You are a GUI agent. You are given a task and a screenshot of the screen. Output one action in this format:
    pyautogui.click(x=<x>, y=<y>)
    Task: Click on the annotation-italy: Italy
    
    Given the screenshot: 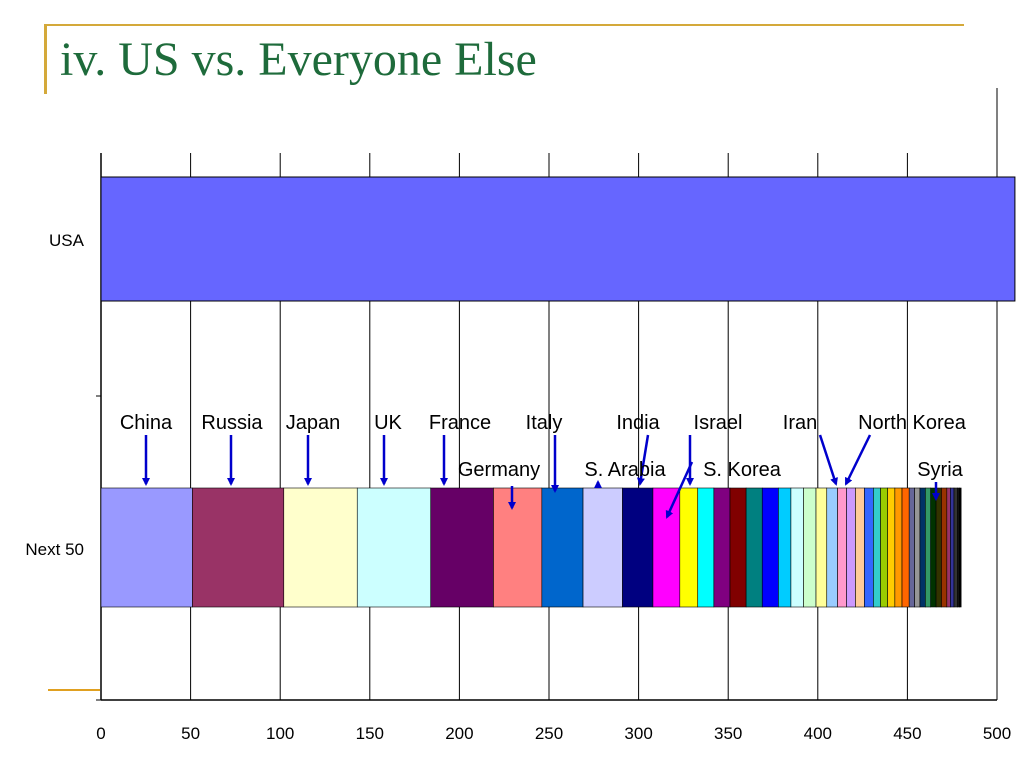 What is the action you would take?
    pyautogui.click(x=544, y=423)
    